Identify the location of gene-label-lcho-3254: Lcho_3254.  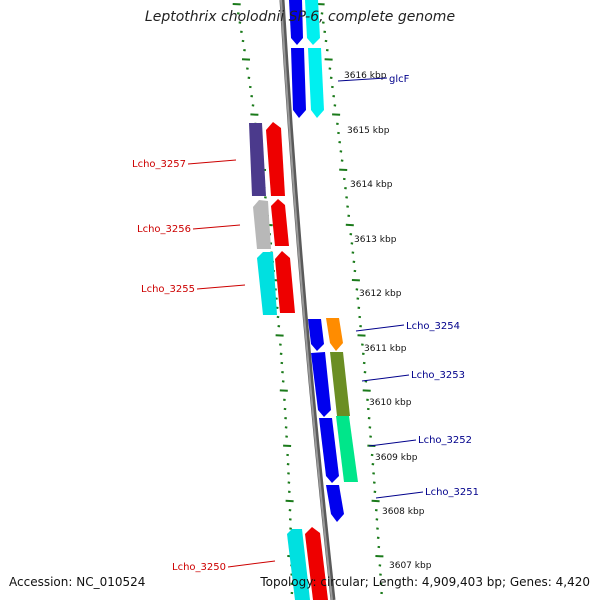
(433, 326).